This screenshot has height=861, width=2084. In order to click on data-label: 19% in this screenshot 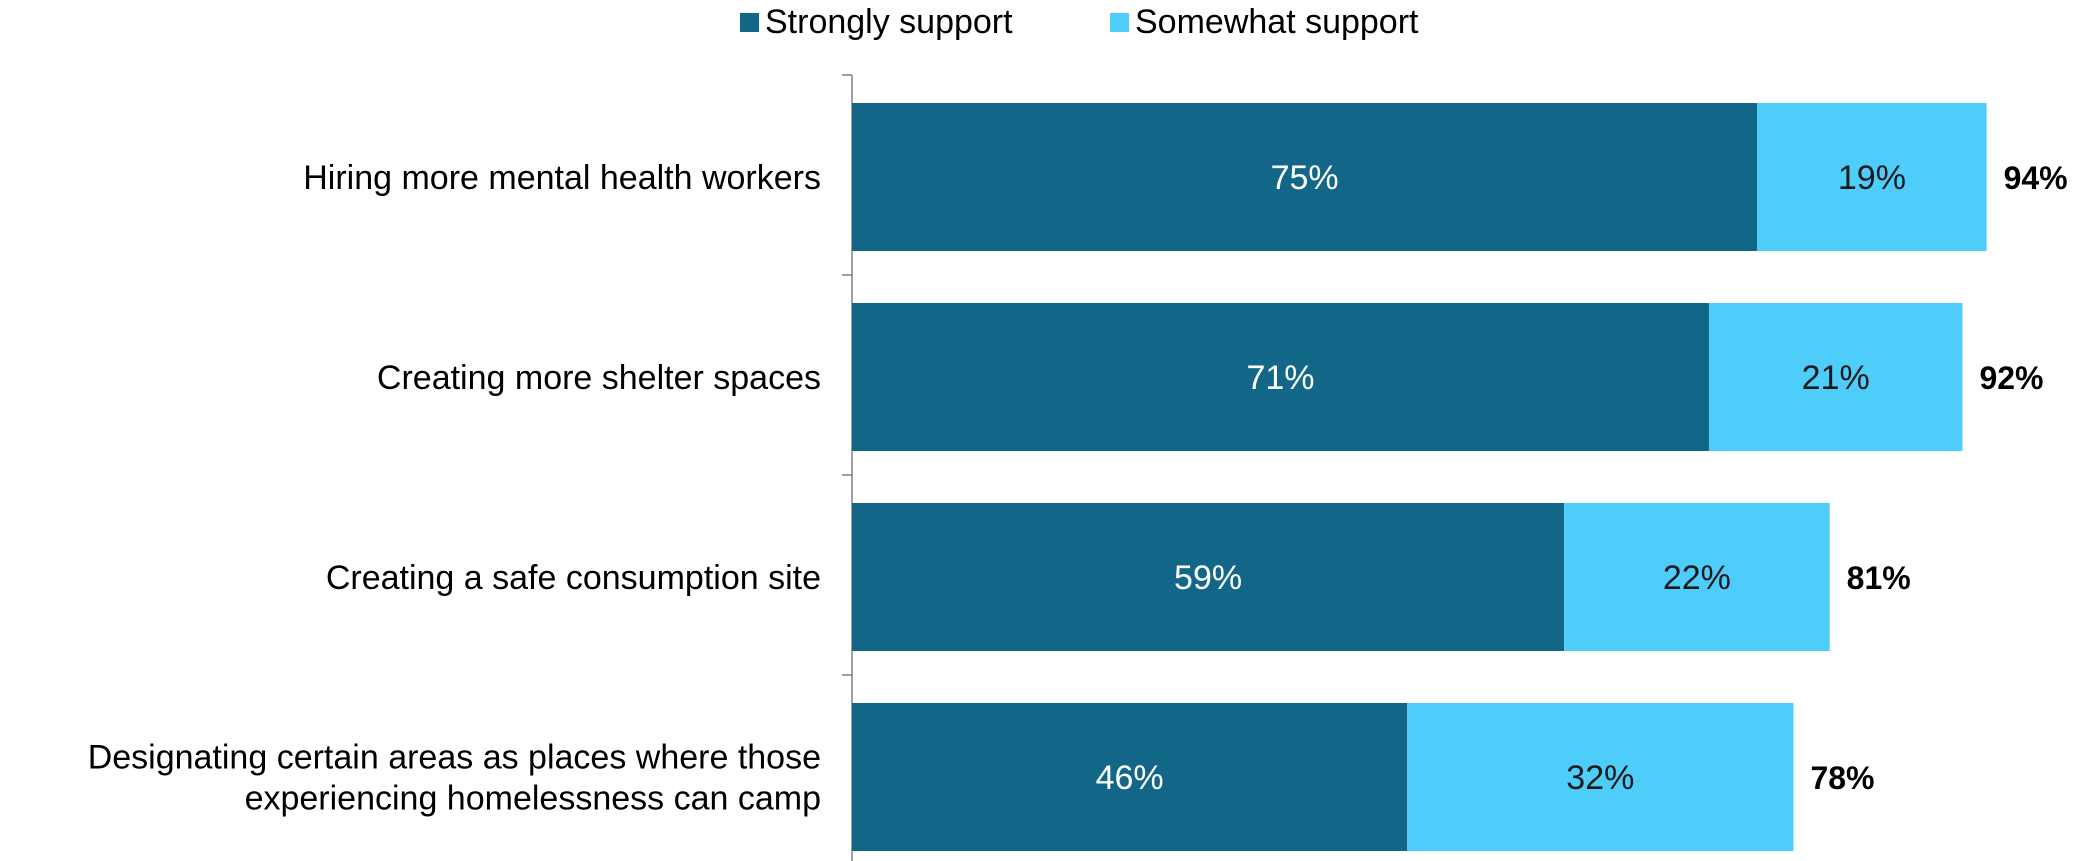, I will do `click(1872, 178)`.